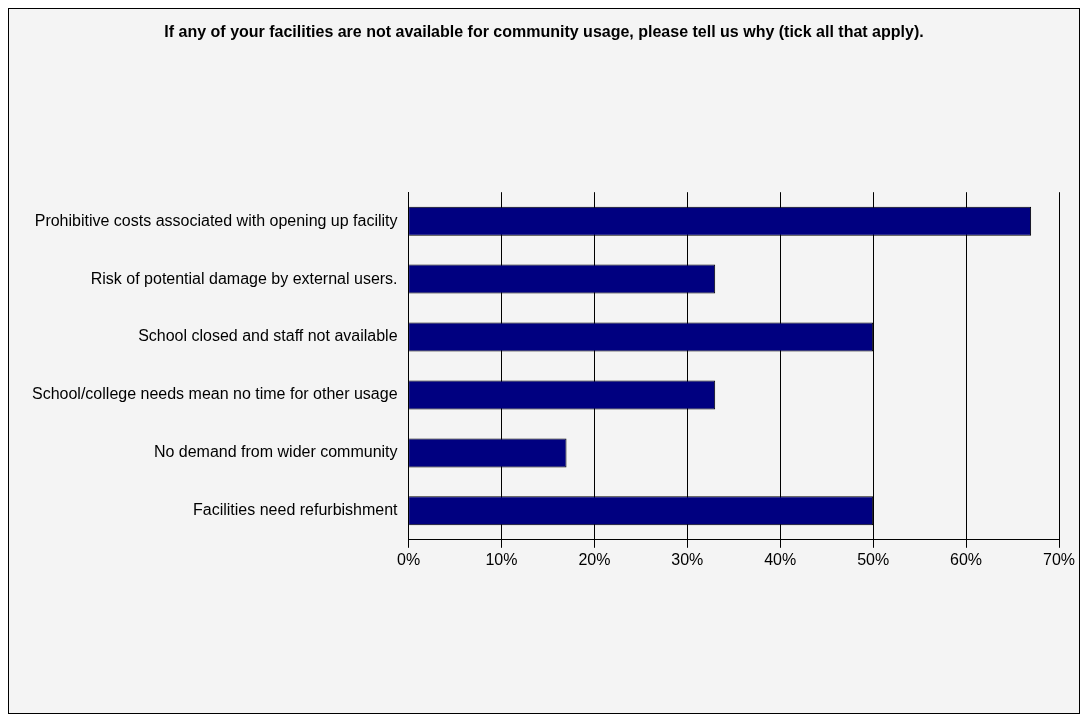  I want to click on x-tick-label: 10%, so click(501, 559).